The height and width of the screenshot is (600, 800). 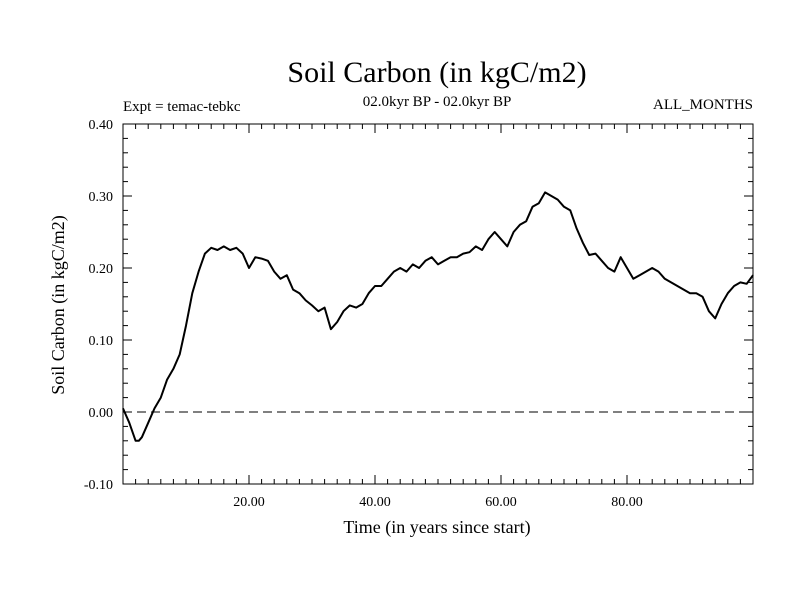 What do you see at coordinates (101, 341) in the screenshot?
I see `y-tick-label: 0.10` at bounding box center [101, 341].